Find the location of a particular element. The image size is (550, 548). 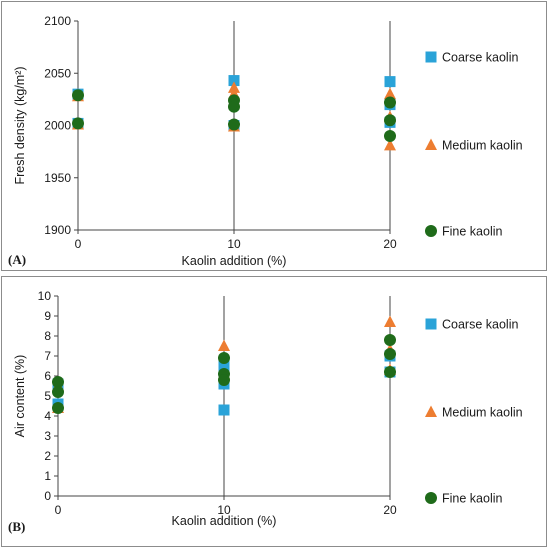

y-tick-label: 1950 is located at coordinates (57, 178).